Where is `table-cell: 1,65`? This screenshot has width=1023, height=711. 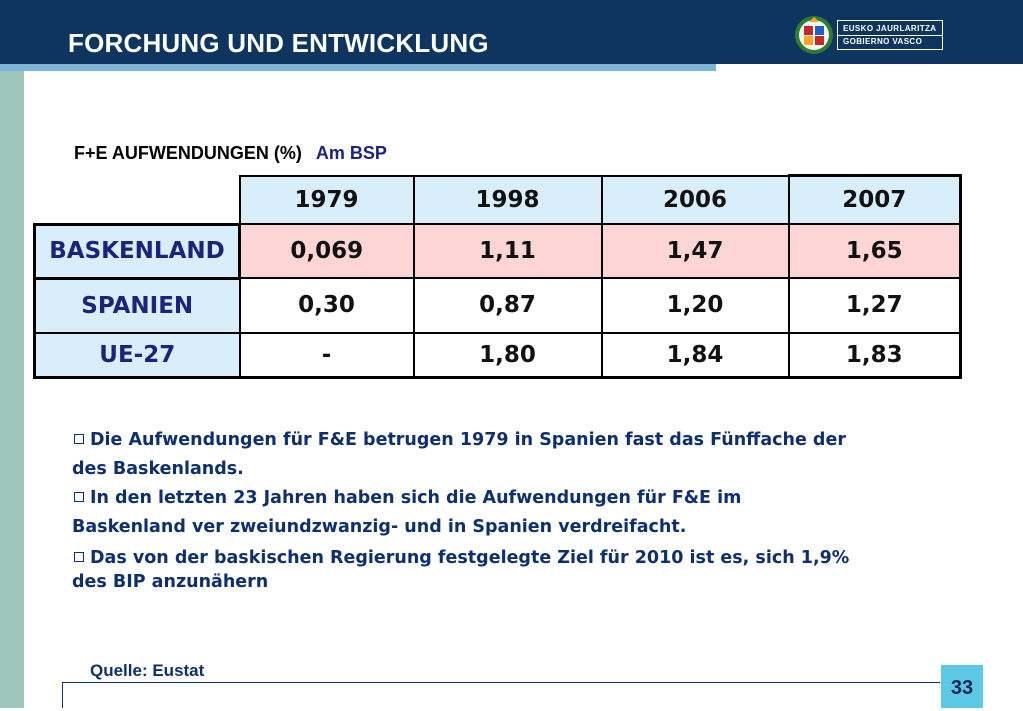
table-cell: 1,65 is located at coordinates (874, 251).